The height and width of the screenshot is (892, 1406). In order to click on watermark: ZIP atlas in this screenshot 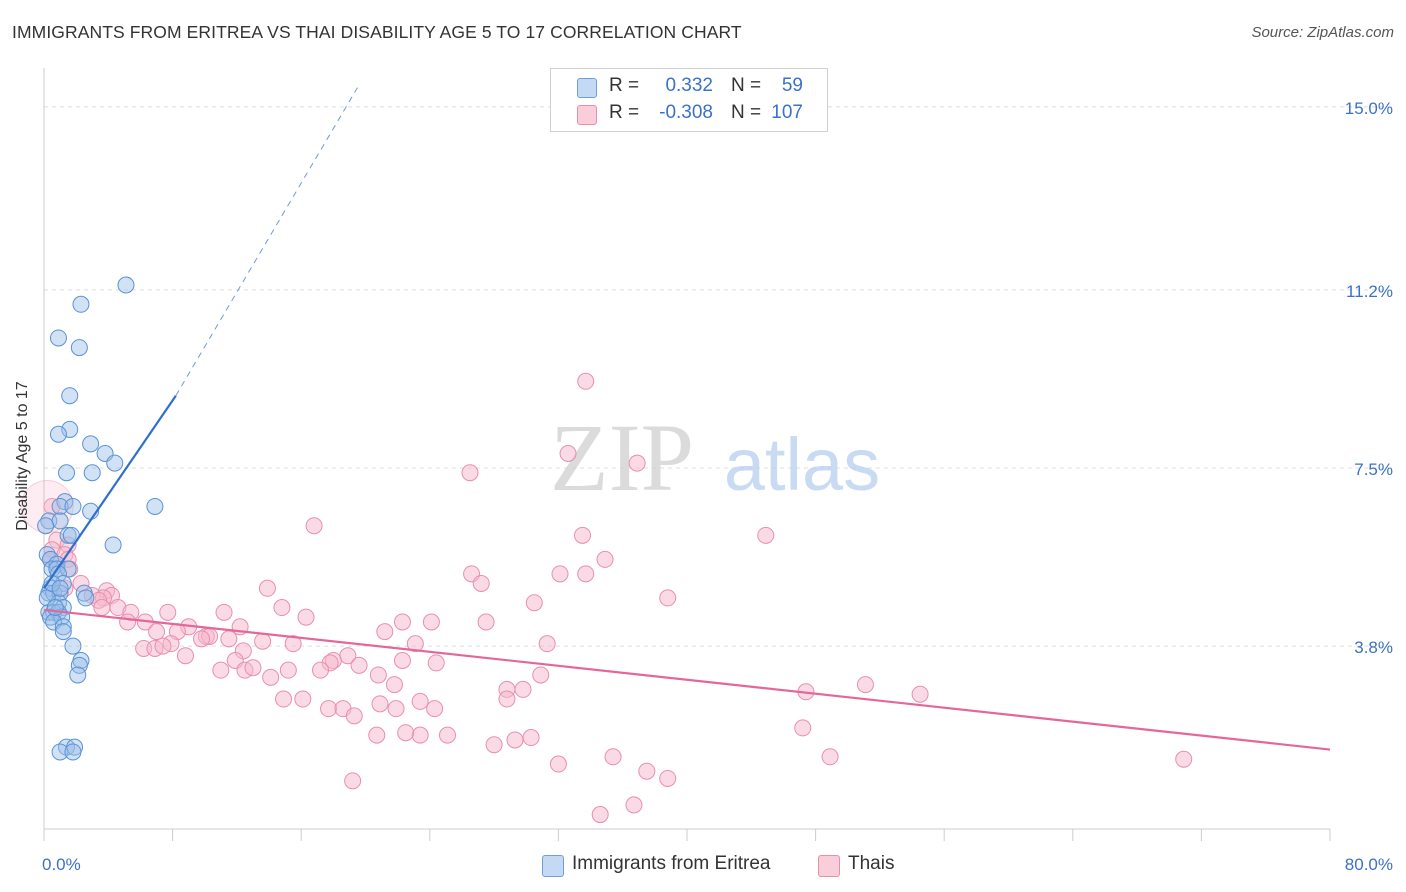, I will do `click(715, 457)`.